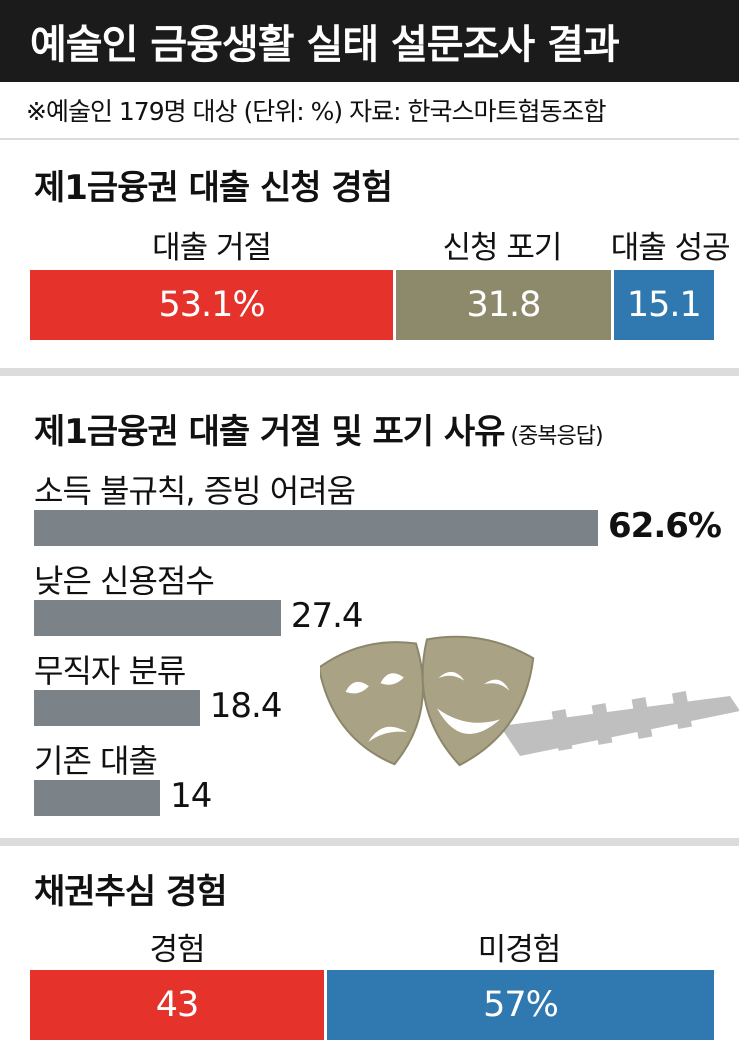  What do you see at coordinates (269, 432) in the screenshot?
I see `panel2-title-text: 제1금융권 대출 거절 및 포기 사유` at bounding box center [269, 432].